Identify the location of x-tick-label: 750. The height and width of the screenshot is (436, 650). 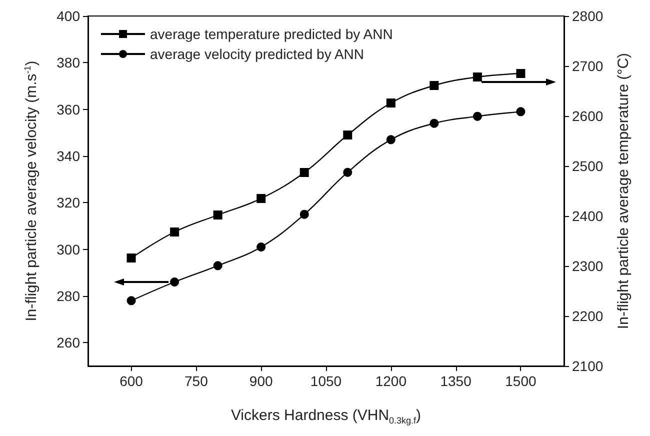
(196, 381).